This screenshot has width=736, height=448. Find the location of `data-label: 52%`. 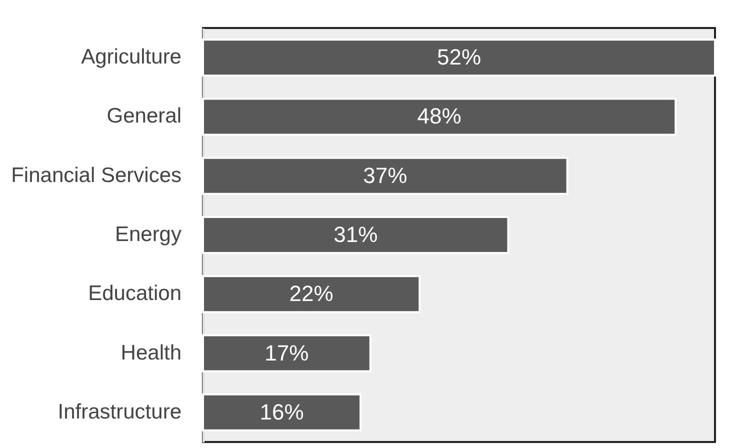

data-label: 52% is located at coordinates (459, 57).